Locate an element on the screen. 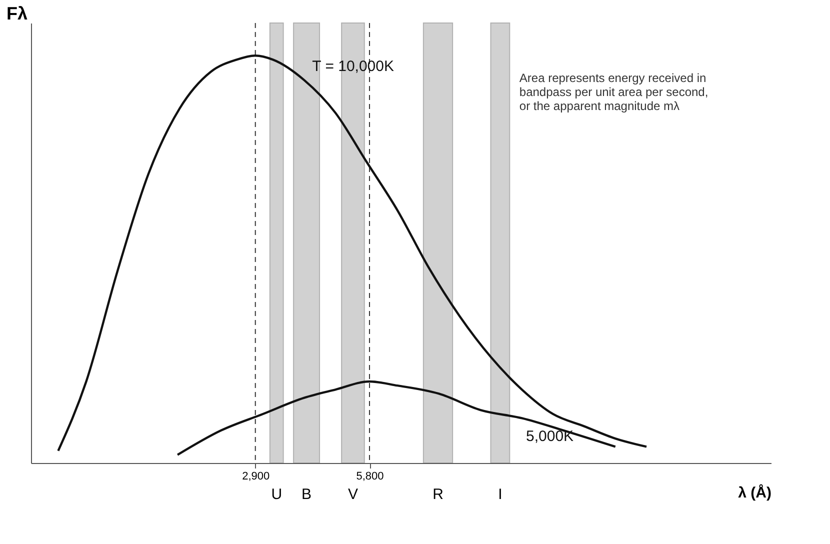  band-label: I is located at coordinates (500, 494).